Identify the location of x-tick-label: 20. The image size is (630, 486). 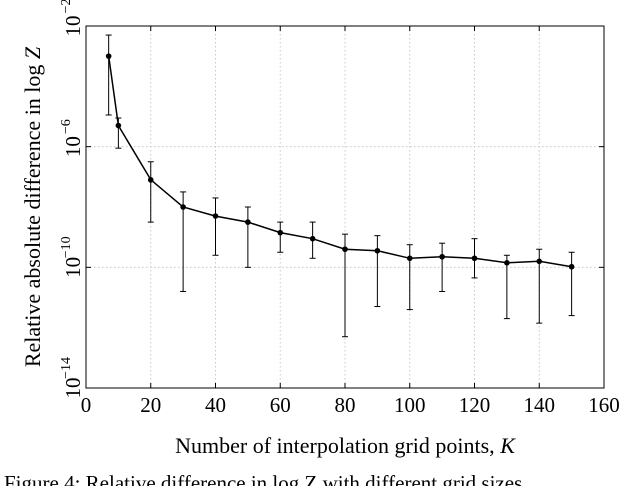
(150, 405).